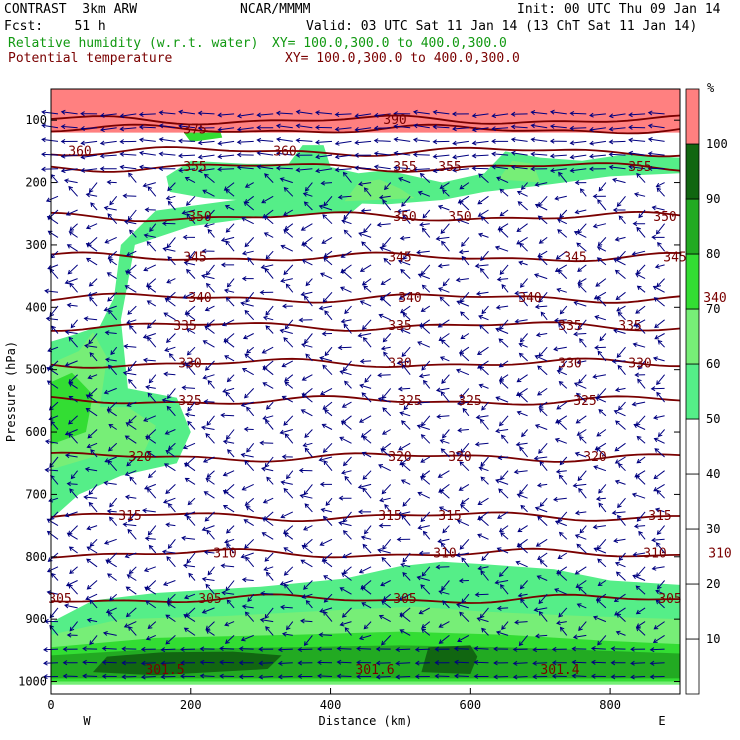  Describe the element at coordinates (713, 254) in the screenshot. I see `colorbar-tick-label: 80` at that location.